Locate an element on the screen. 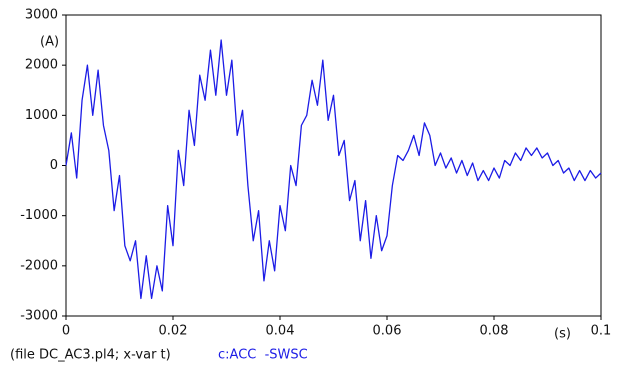  y-tick-label: 0 is located at coordinates (54, 165).